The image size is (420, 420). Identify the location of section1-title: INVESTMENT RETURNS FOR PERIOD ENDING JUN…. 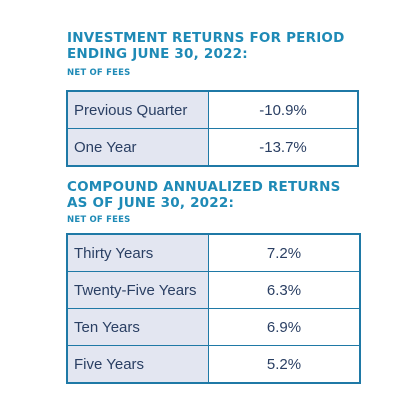
(206, 46).